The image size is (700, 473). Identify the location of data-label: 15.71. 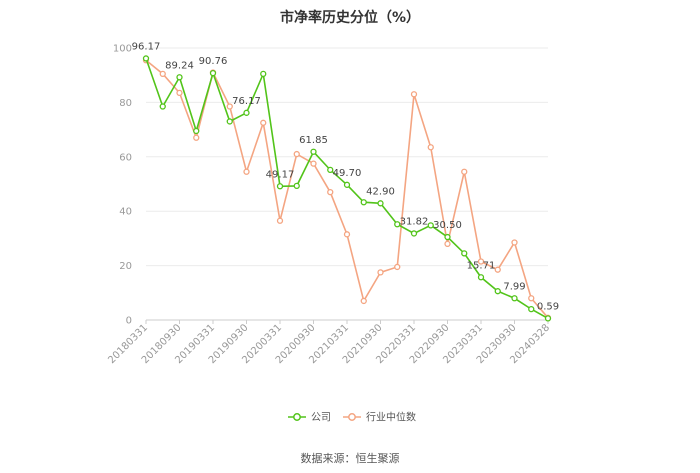
(481, 265).